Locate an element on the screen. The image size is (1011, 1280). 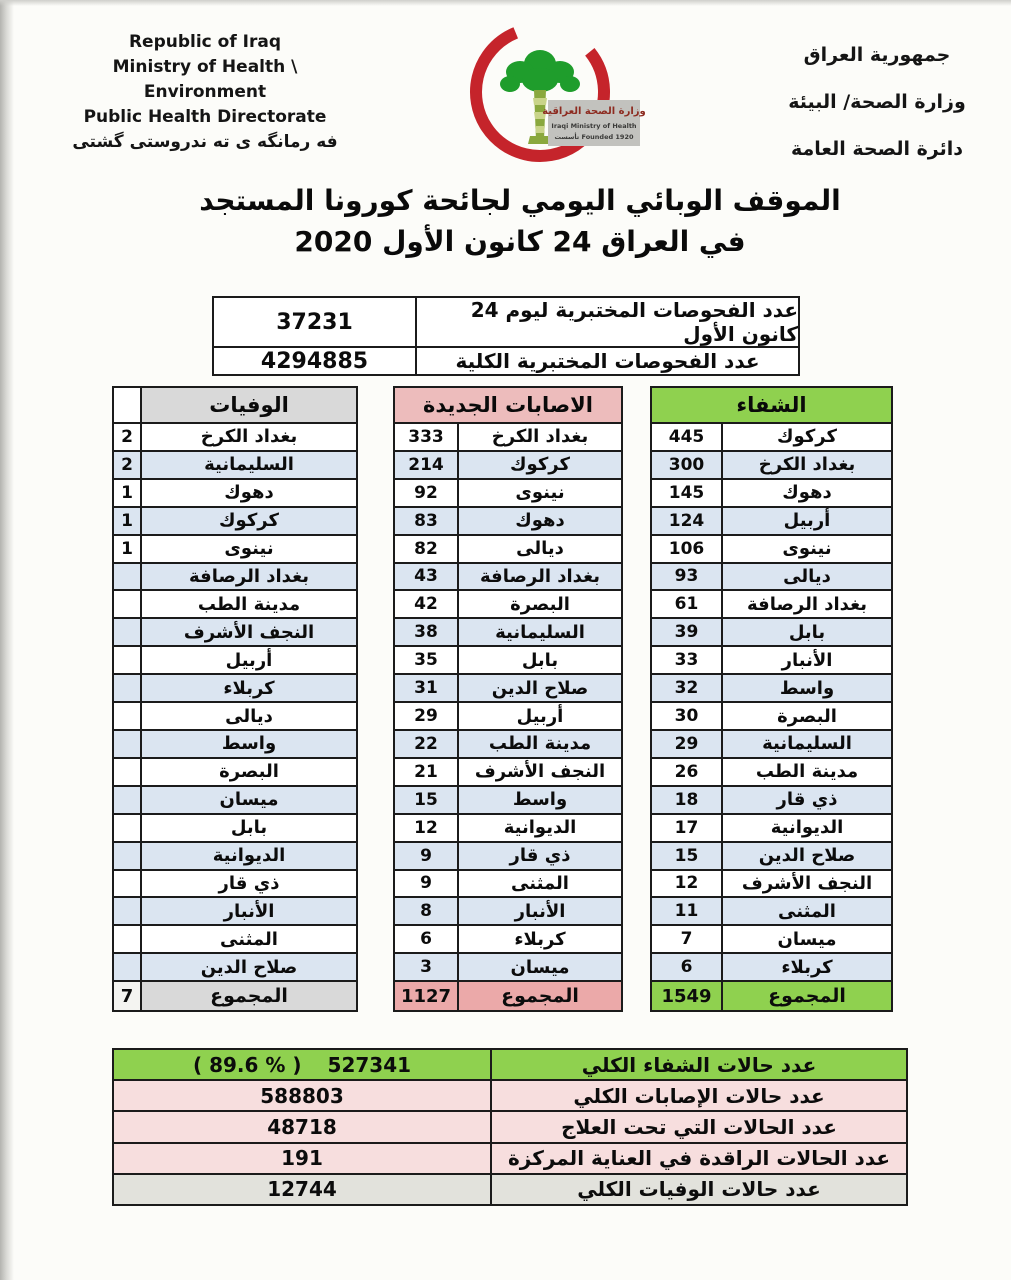
total-tests-value: 4294885 is located at coordinates (315, 361).